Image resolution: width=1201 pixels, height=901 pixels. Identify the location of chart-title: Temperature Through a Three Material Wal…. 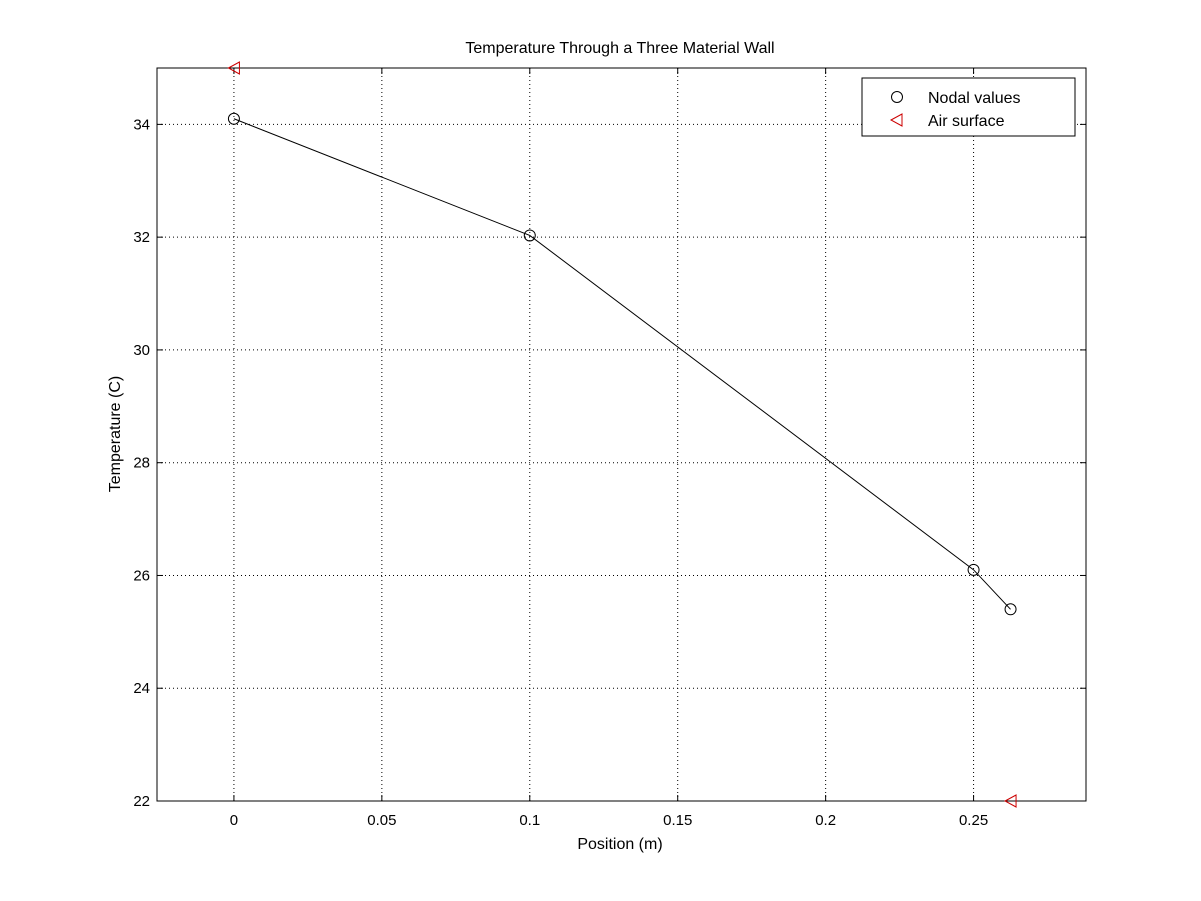
(619, 48).